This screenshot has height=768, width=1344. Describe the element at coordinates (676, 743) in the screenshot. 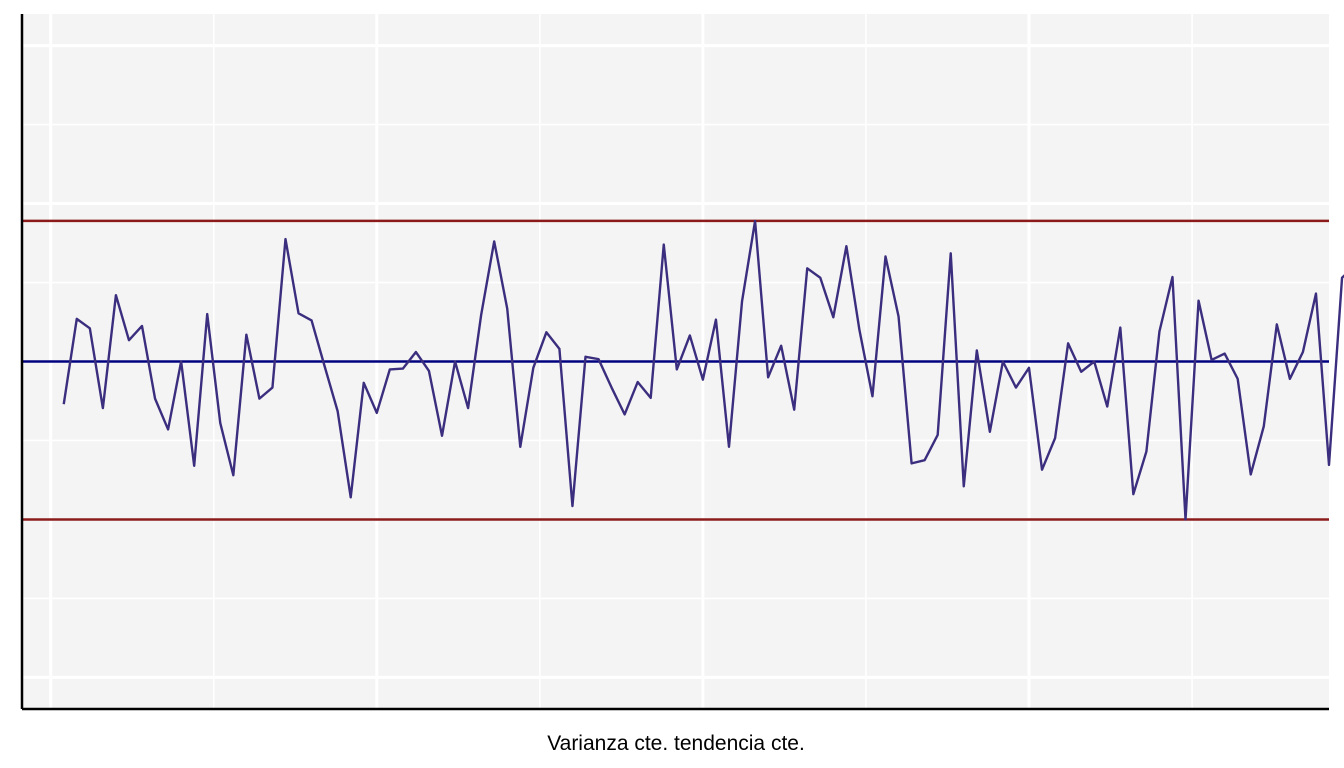

I see `x-axis-label: Varianza cte. tendencia cte.` at that location.